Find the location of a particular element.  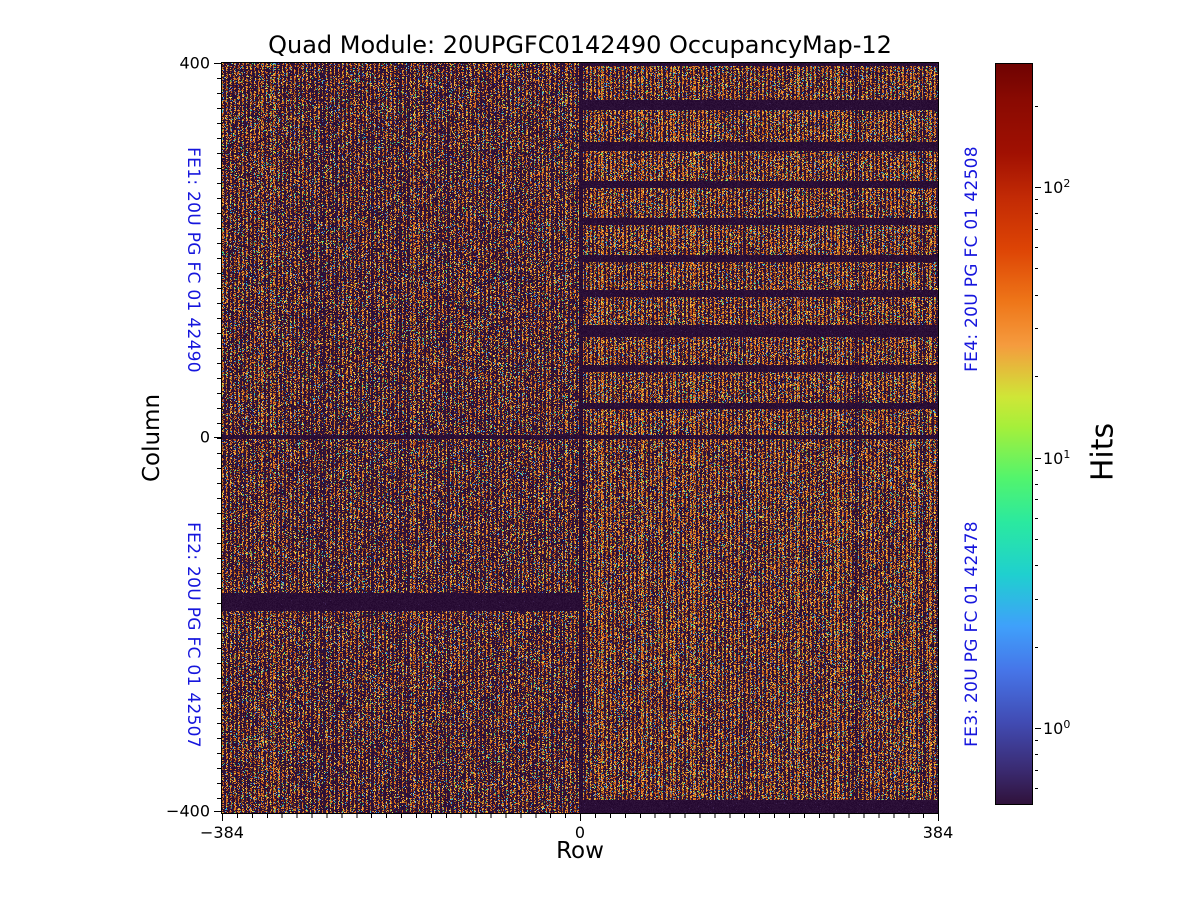

x-tick-label-0: −384 is located at coordinates (222, 832).